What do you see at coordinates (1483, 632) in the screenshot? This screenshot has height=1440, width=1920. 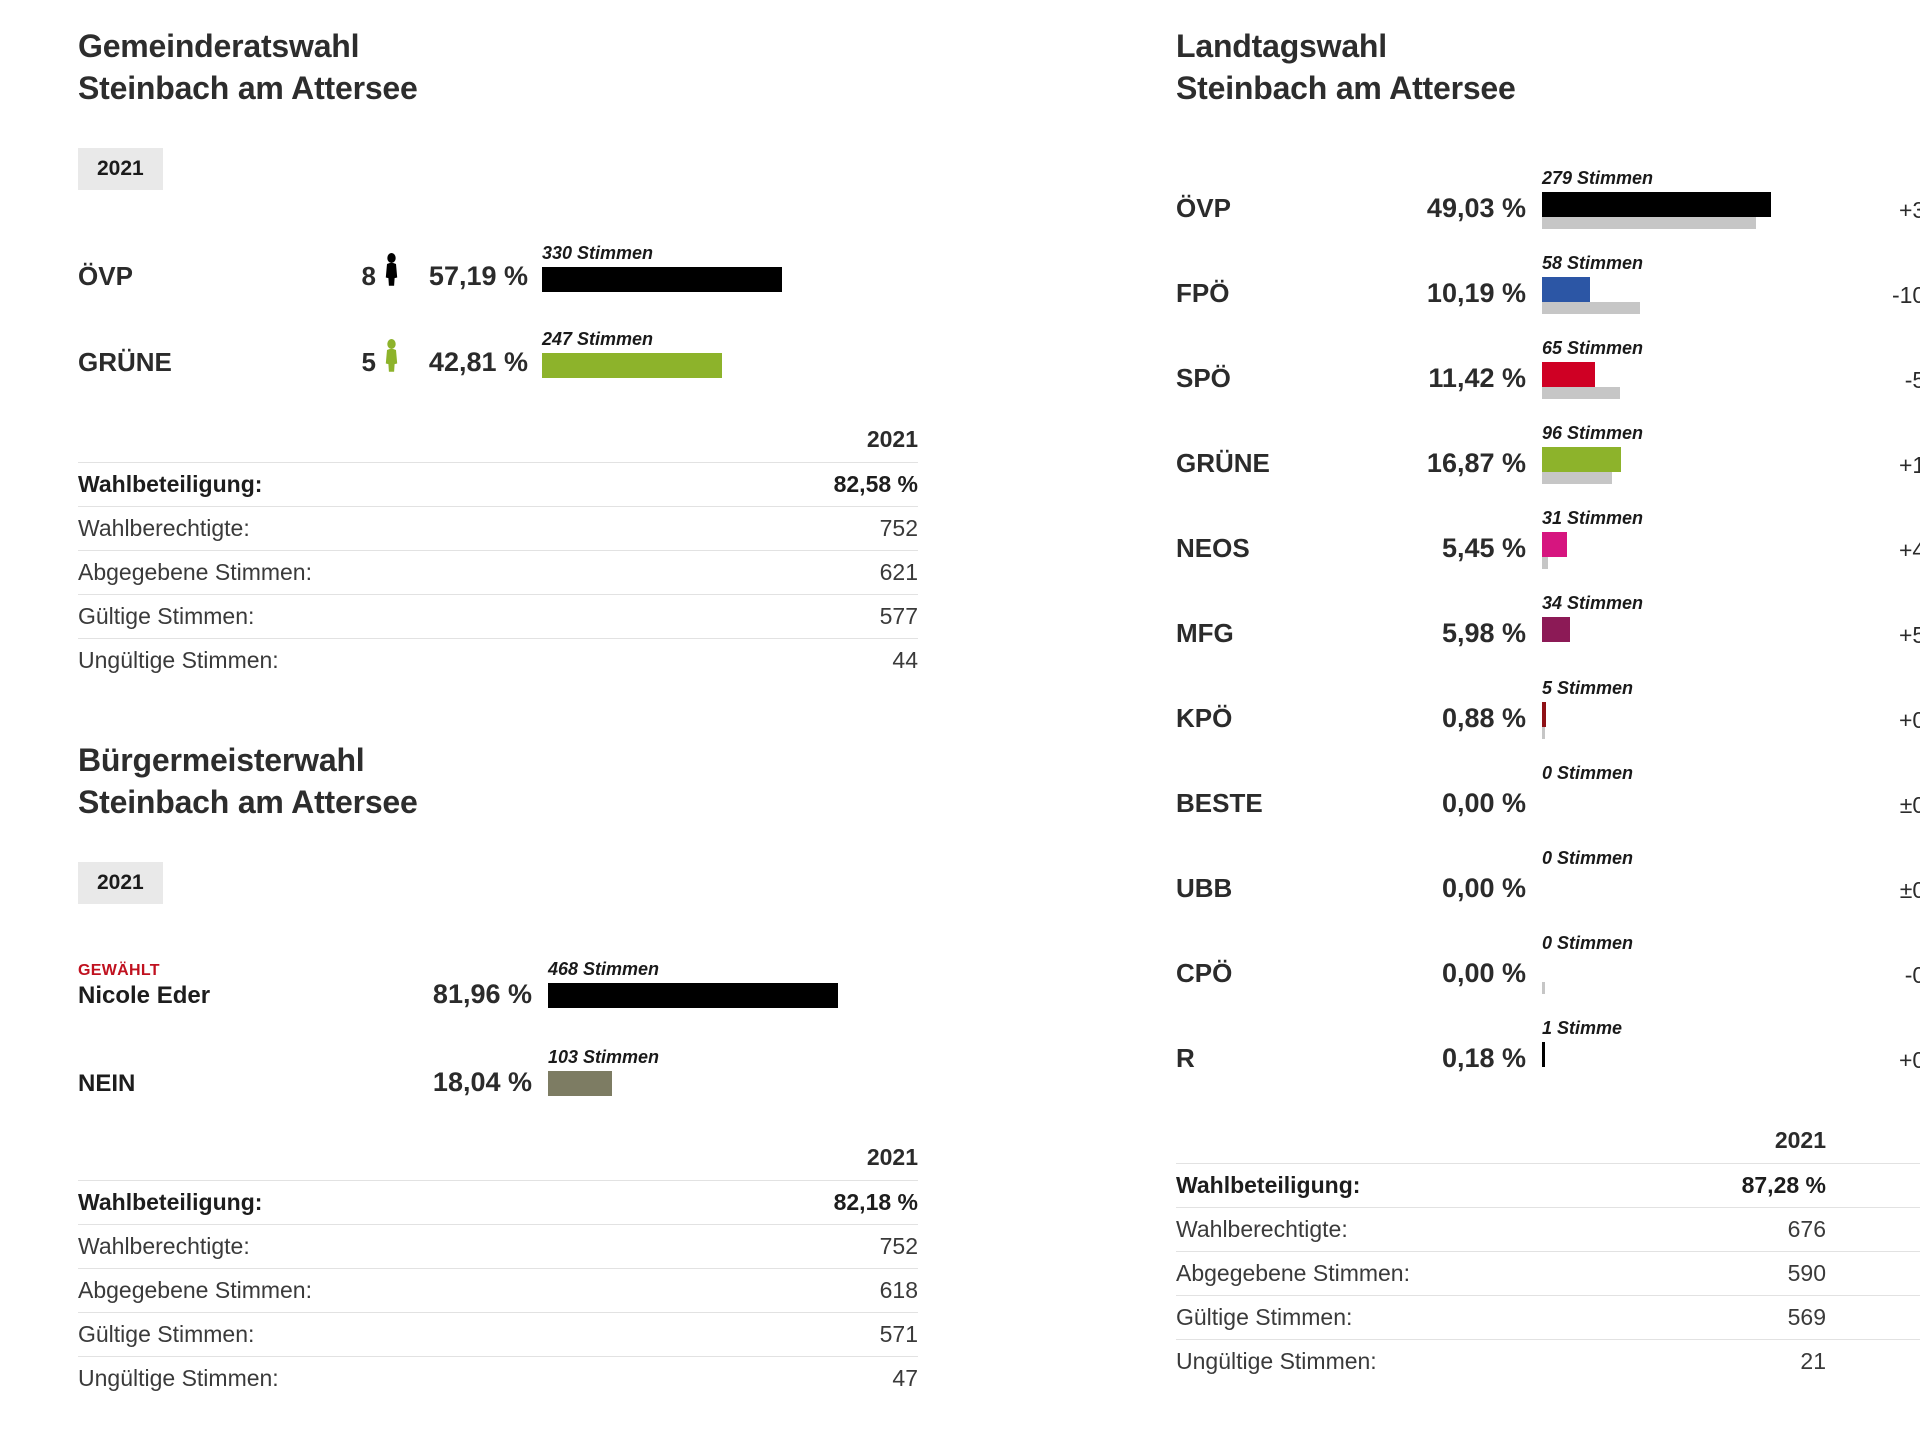 I see `landtag-party-percent: 5,98 %` at bounding box center [1483, 632].